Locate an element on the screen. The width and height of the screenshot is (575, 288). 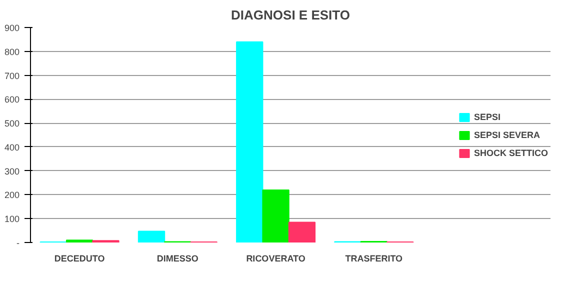
x-tick-label: DECEDUTO is located at coordinates (79, 259).